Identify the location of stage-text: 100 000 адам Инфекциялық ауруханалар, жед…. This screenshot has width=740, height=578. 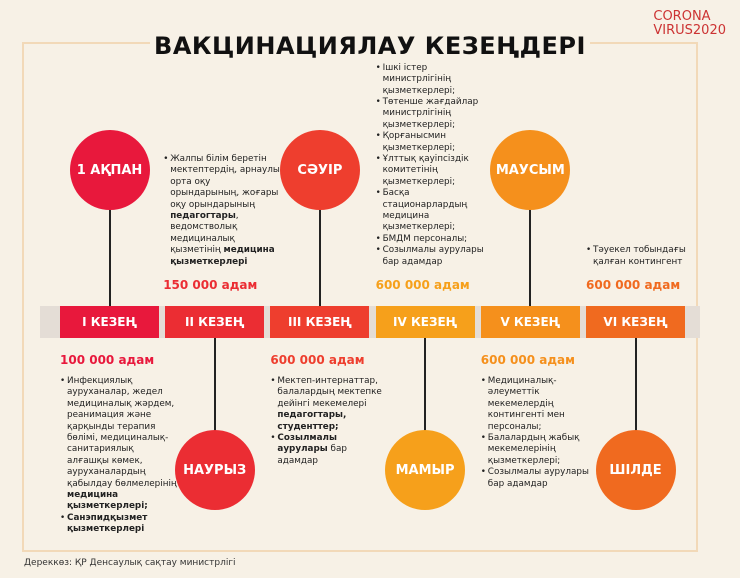
(119, 444).